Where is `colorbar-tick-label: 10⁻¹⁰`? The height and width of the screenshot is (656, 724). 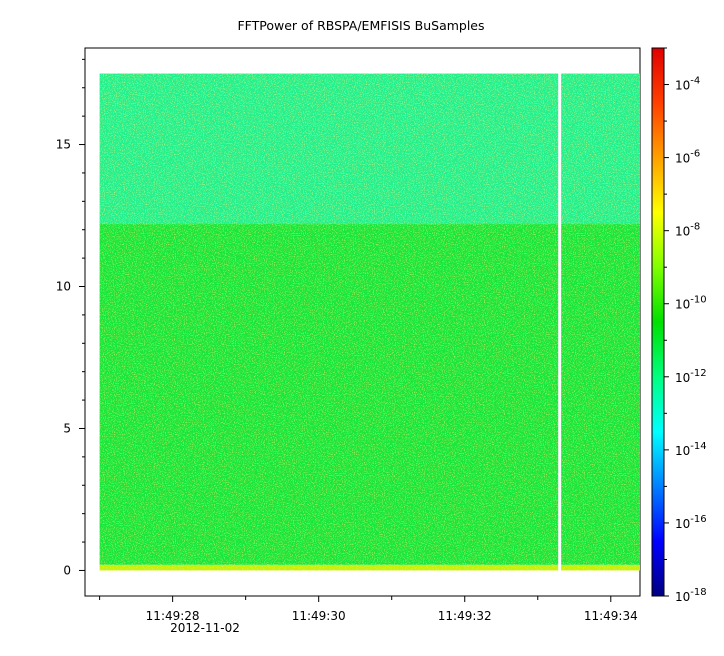 colorbar-tick-label: 10⁻¹⁰ is located at coordinates (691, 303).